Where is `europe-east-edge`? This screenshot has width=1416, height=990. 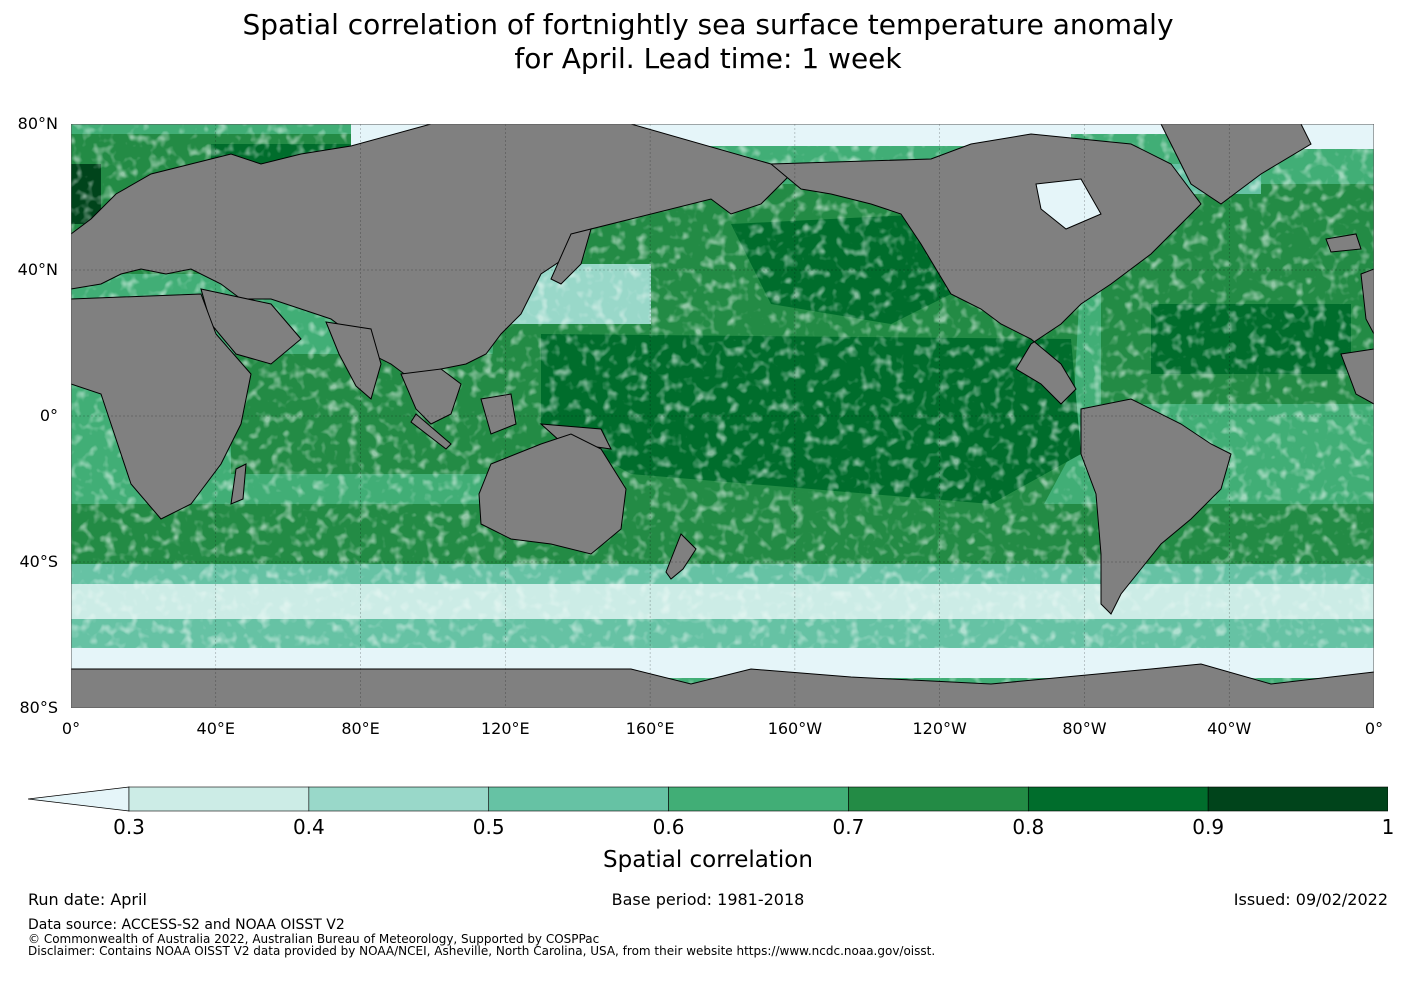 europe-east-edge is located at coordinates (1367, 301).